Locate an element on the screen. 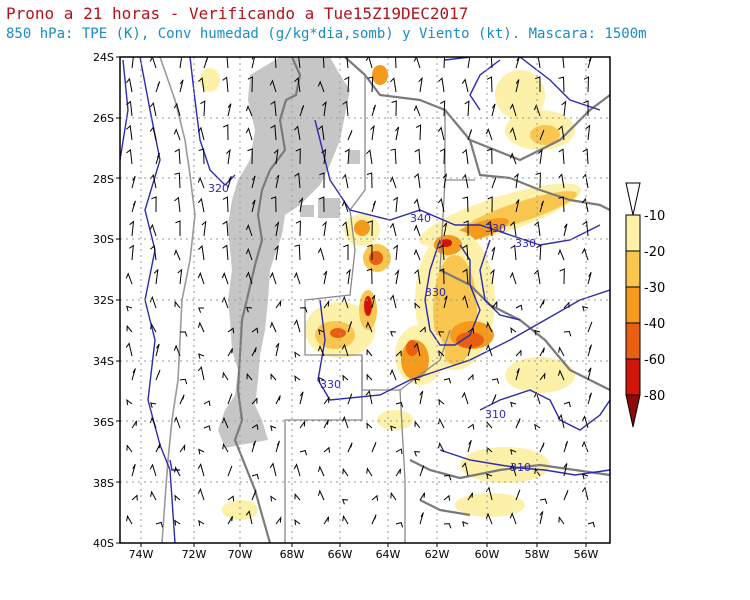 The image size is (750, 600). contour-label: 330 is located at coordinates (495, 228).